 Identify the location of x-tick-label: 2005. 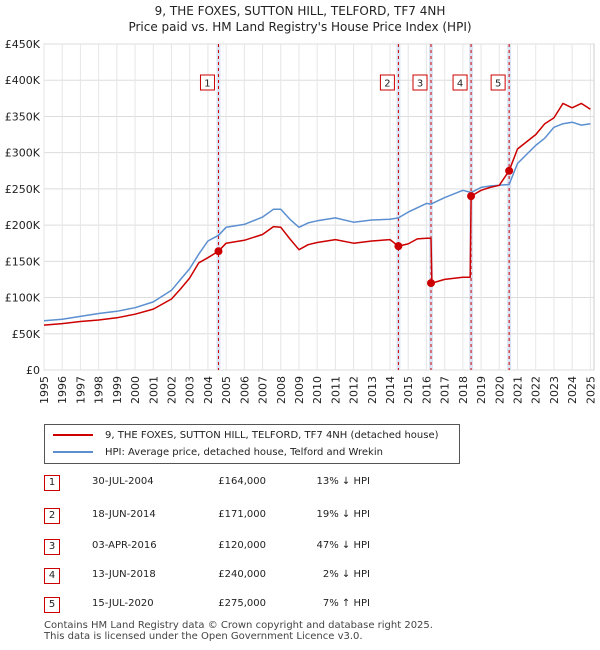
(226, 390).